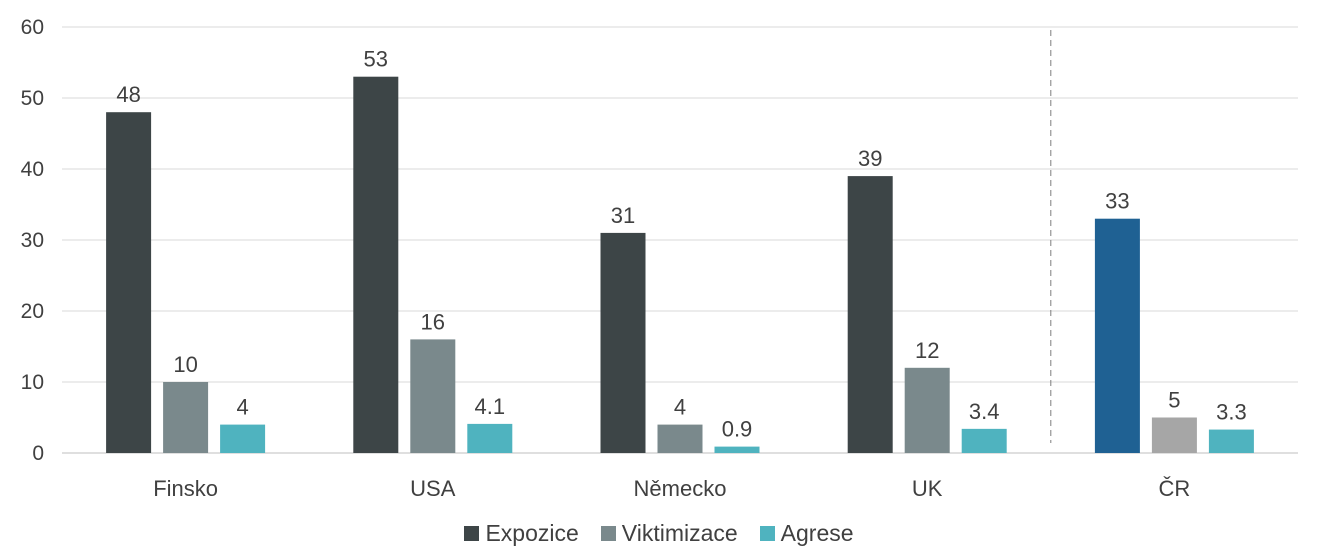 This screenshot has width=1318, height=553. I want to click on x-category-label: UK, so click(927, 488).